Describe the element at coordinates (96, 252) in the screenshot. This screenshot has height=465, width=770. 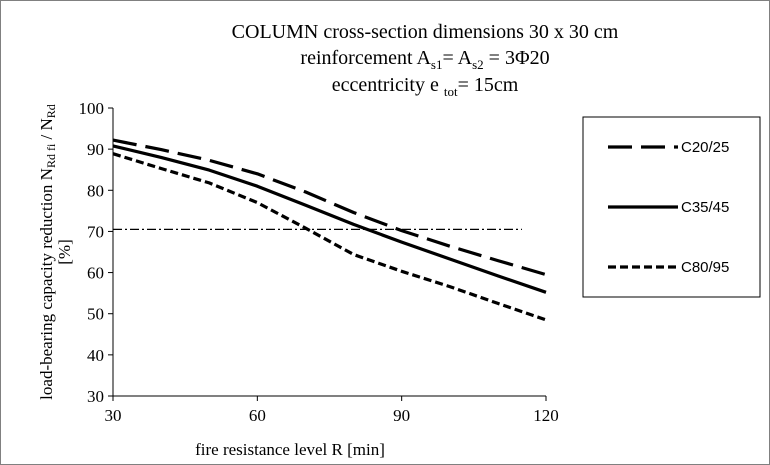
I see `y-axis-ticks: 30 40 50 60 70 80 90 100` at that location.